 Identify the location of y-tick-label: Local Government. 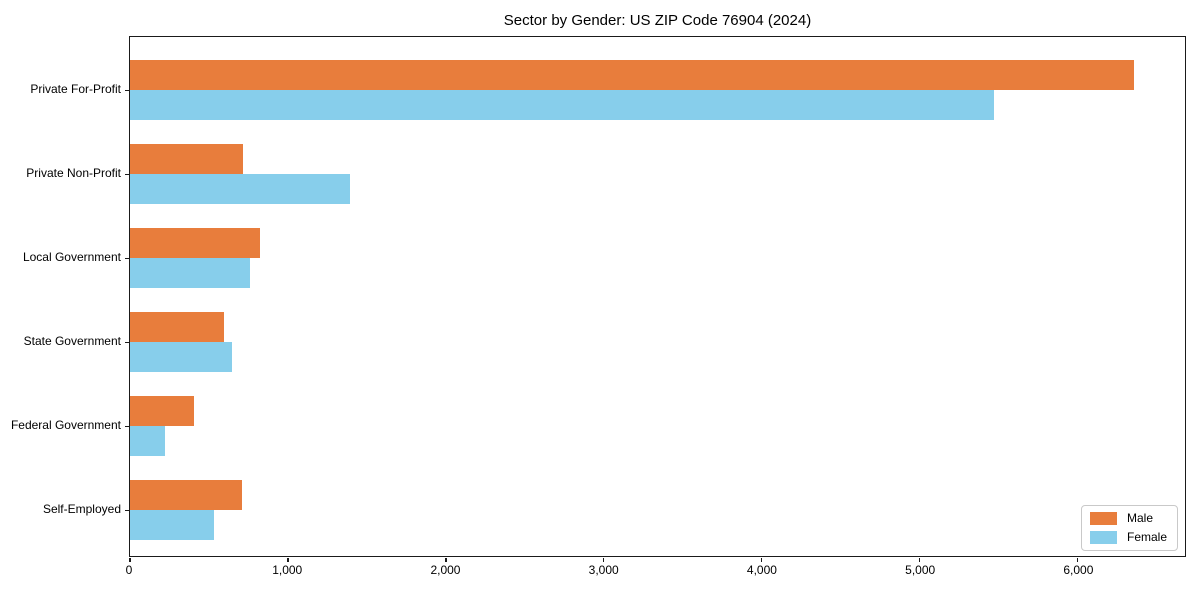
(71, 256).